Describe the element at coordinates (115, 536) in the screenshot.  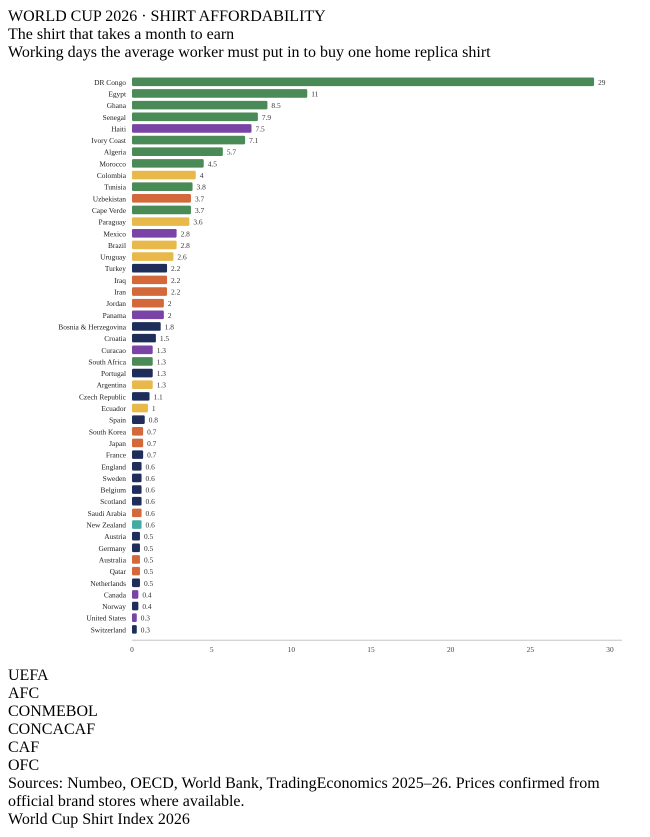
I see `category-label: Austria` at that location.